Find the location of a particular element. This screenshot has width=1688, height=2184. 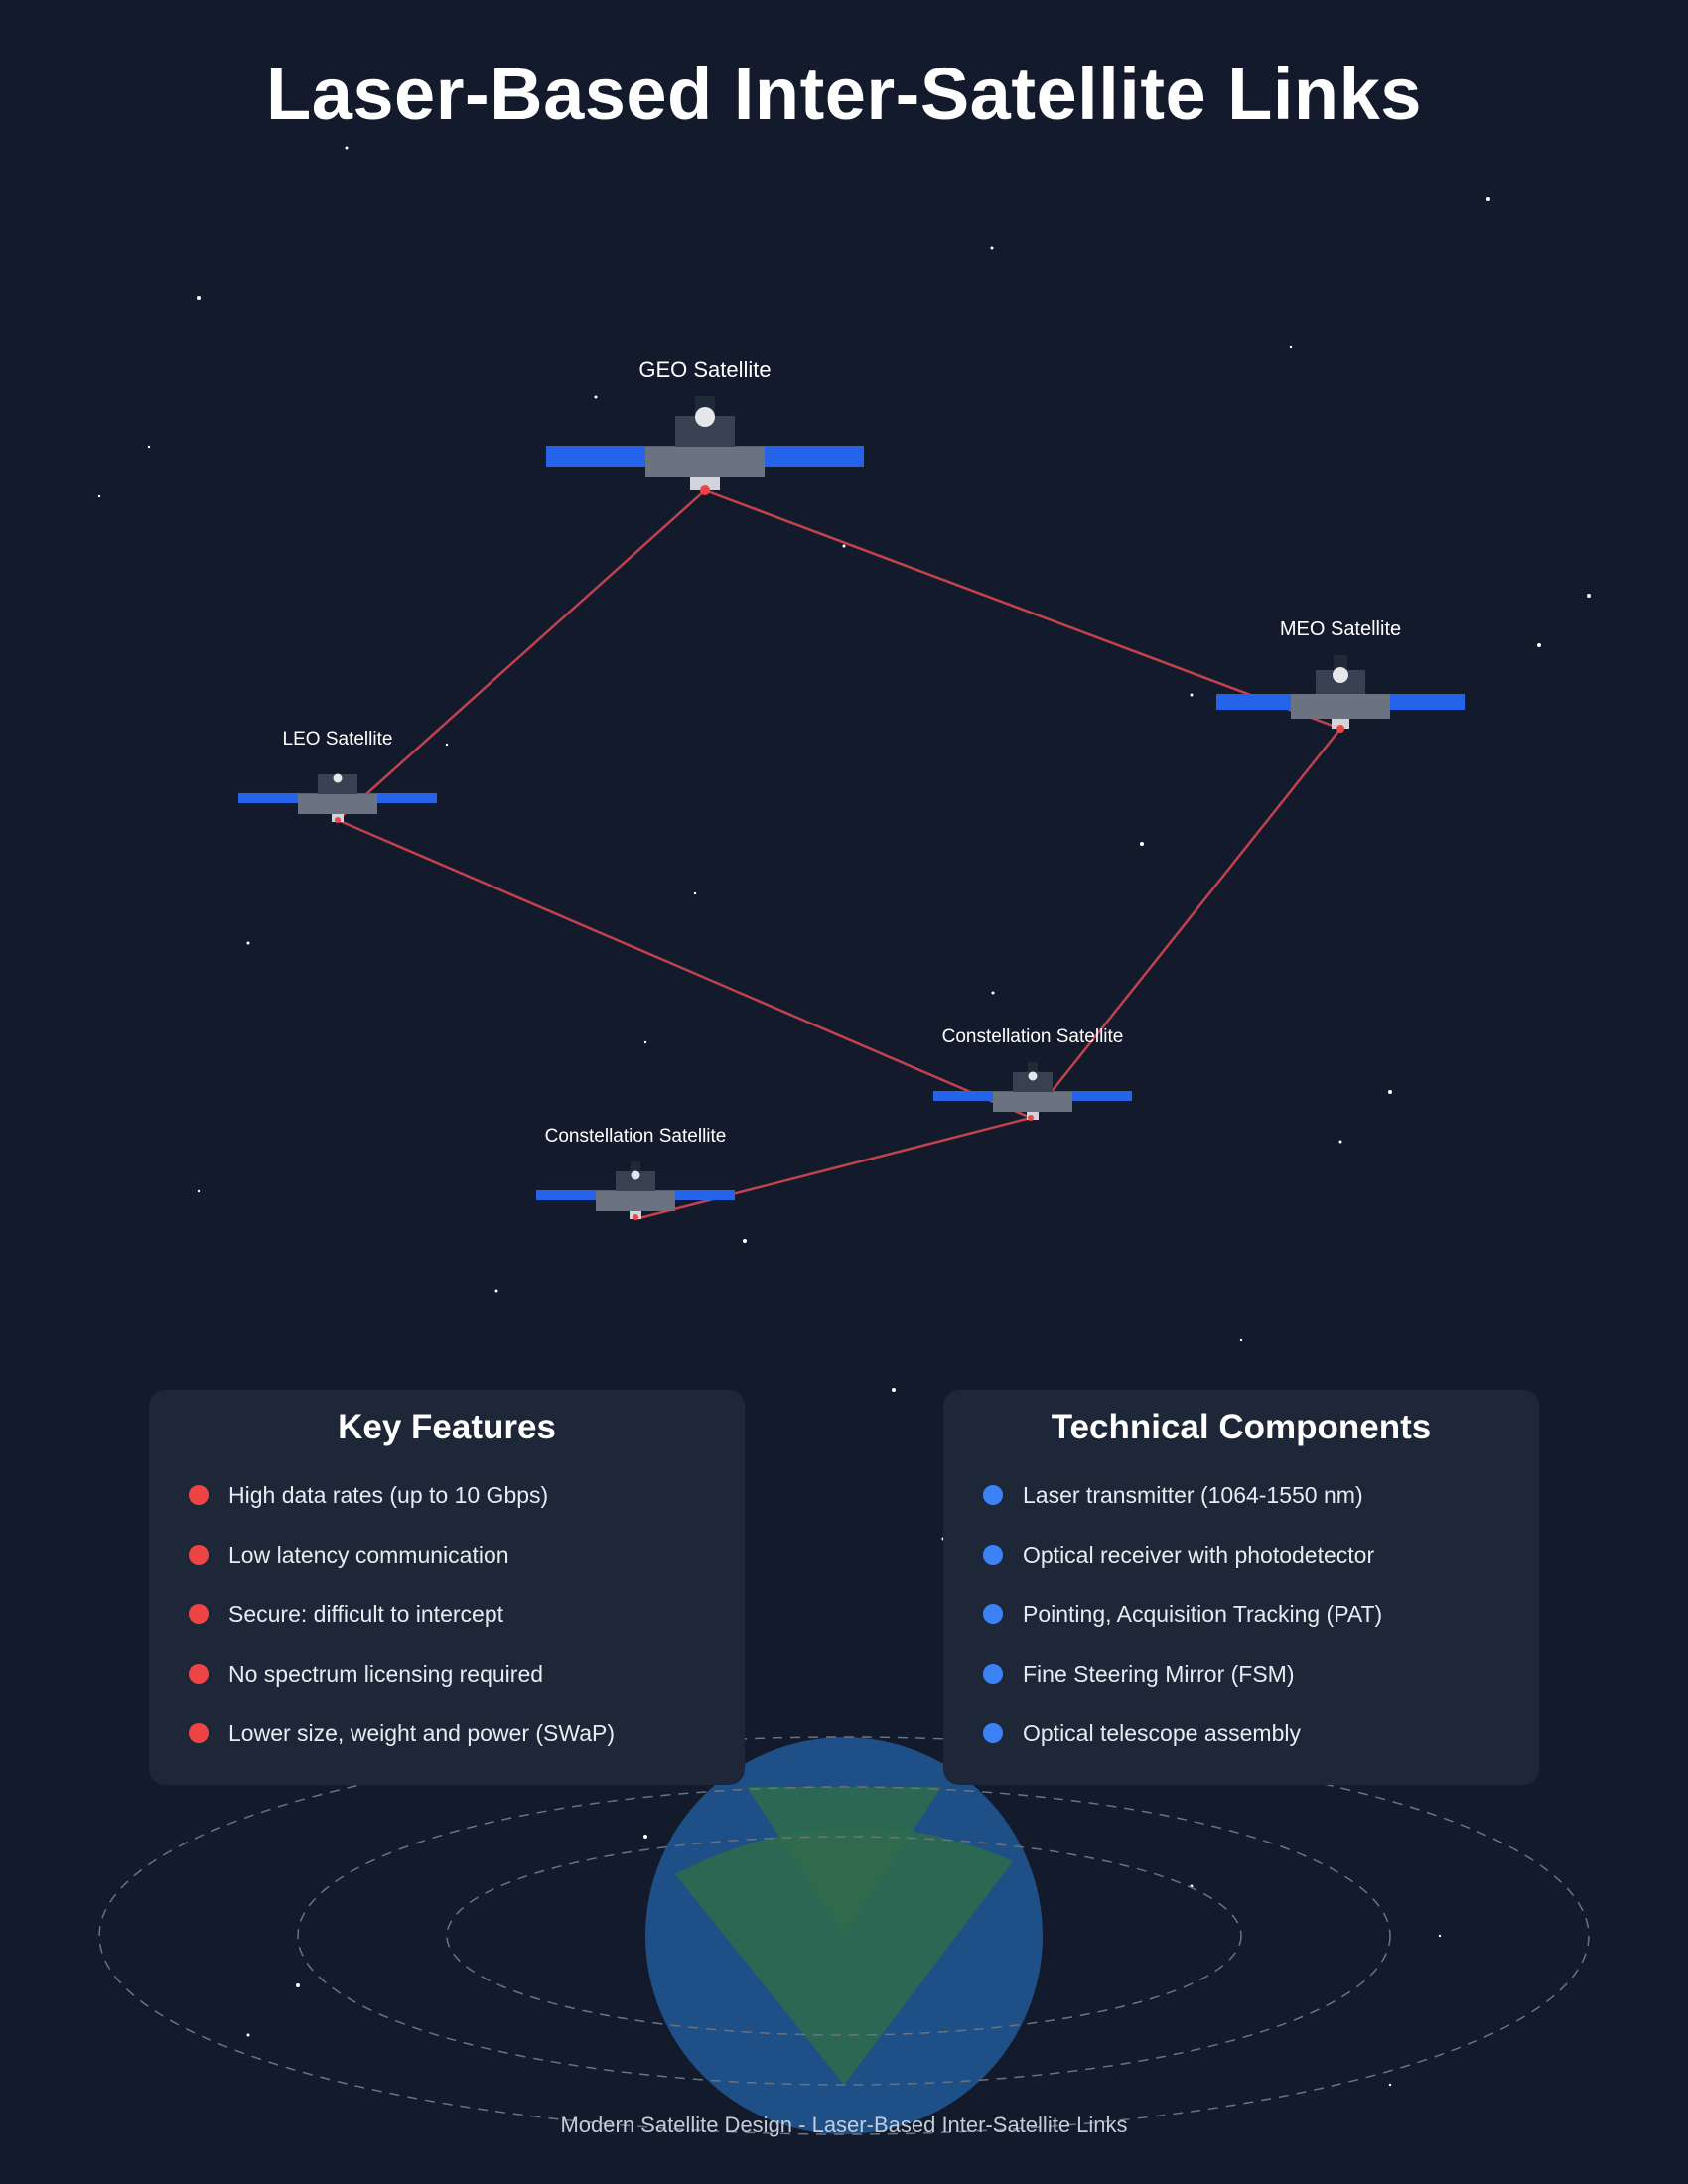

constellation-satellite-b-label: Constellation Satellite is located at coordinates (636, 1136).